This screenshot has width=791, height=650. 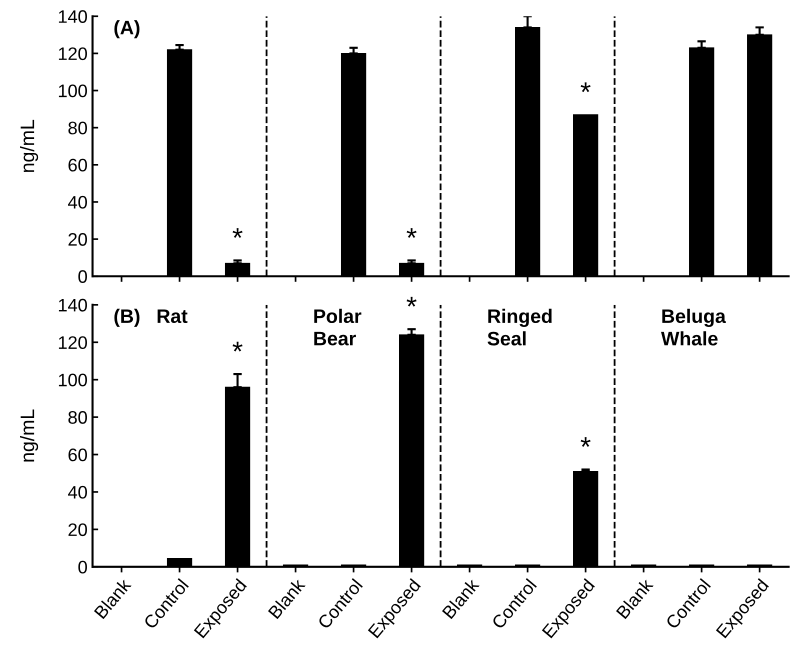 I want to click on annotation: Rat, so click(x=173, y=316).